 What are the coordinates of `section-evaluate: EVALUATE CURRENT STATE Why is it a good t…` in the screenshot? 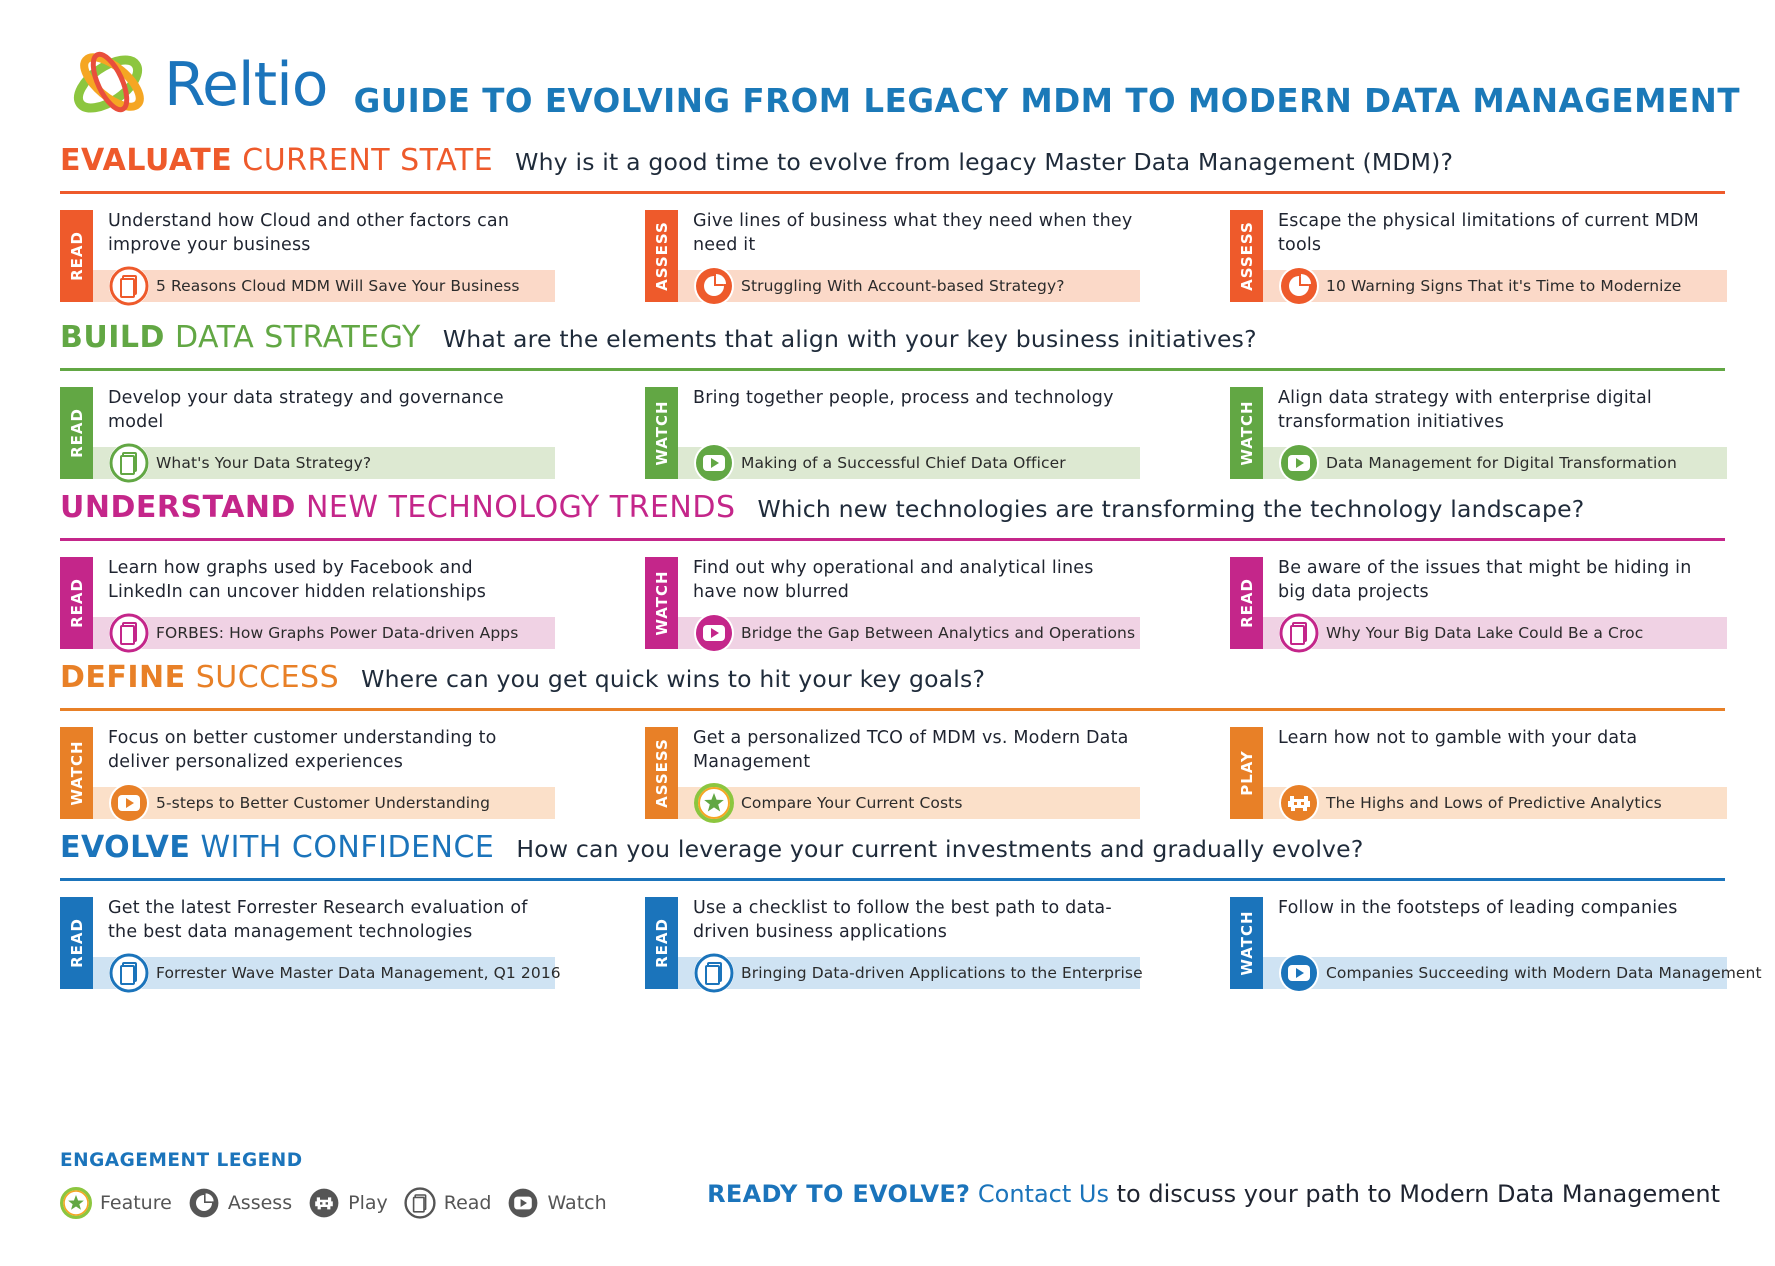 It's located at (893, 224).